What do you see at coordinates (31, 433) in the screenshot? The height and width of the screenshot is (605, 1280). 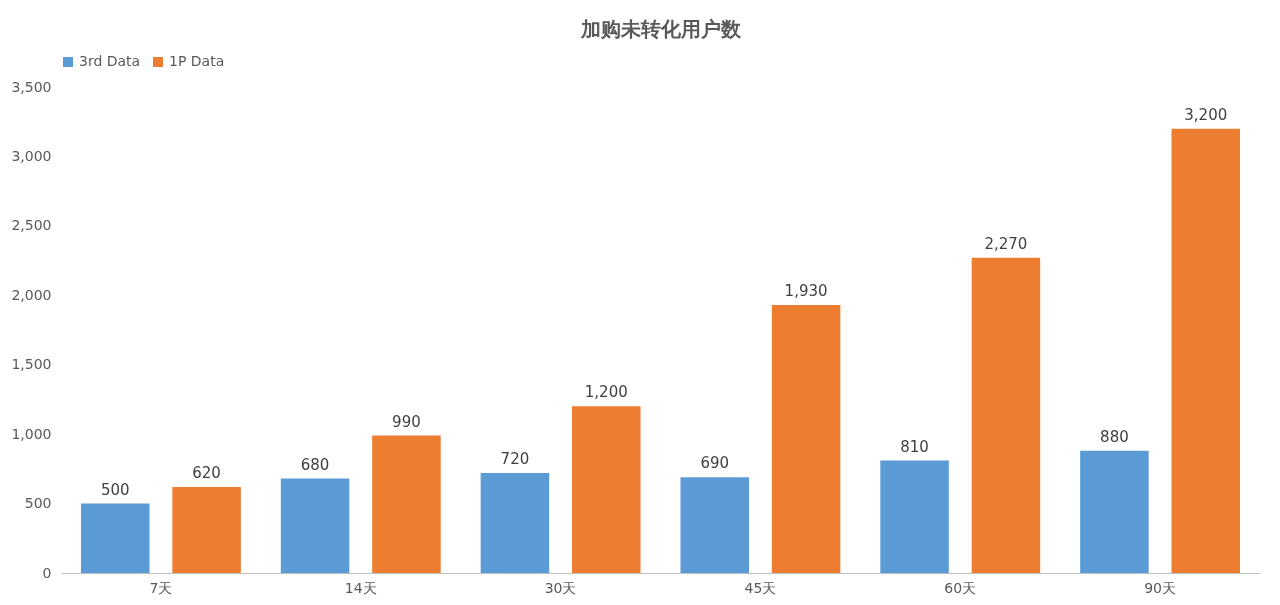 I see `y-tick-label: 1,000` at bounding box center [31, 433].